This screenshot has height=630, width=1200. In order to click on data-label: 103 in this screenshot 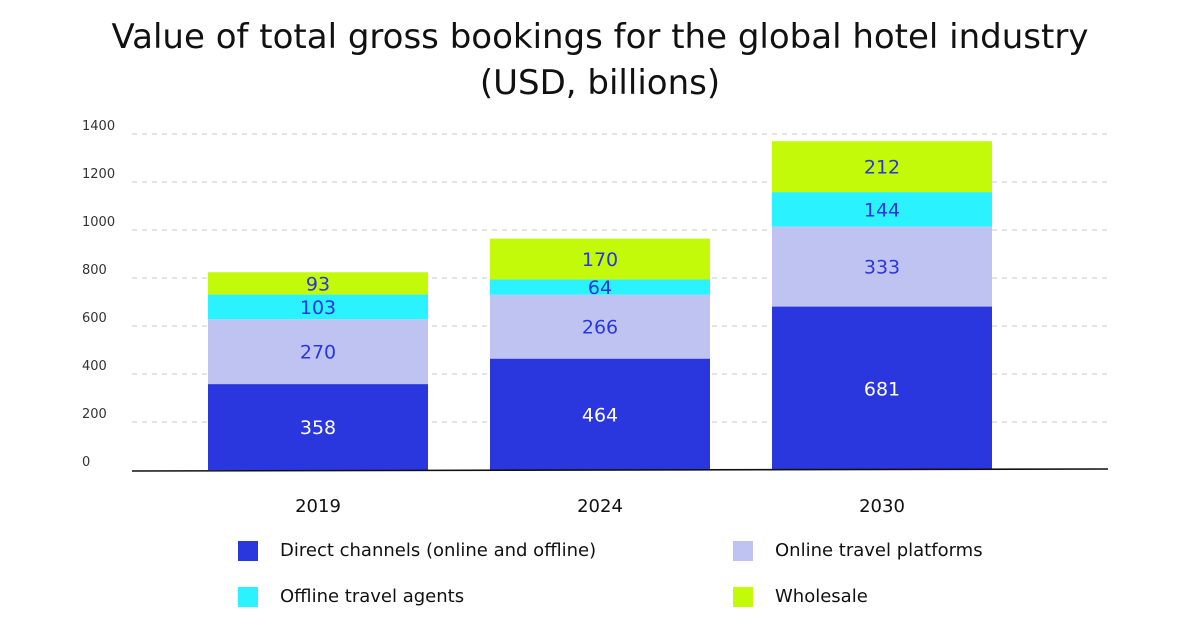, I will do `click(318, 308)`.